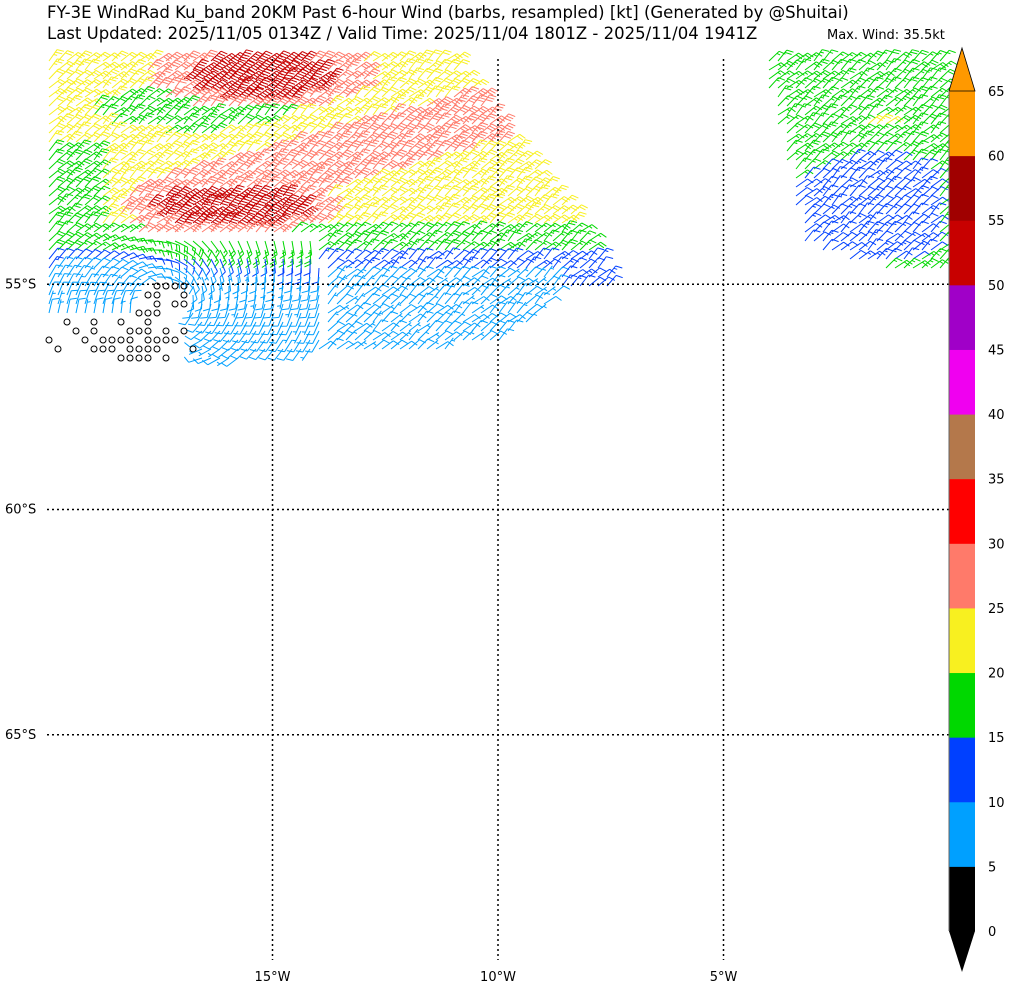  Describe the element at coordinates (996, 350) in the screenshot. I see `colorbar-tick-label: 45` at that location.